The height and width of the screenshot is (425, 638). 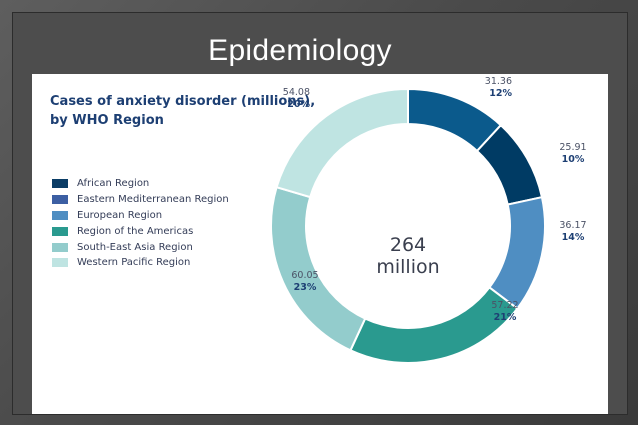 I want to click on legend-label: Western Pacific Region, so click(x=134, y=263).